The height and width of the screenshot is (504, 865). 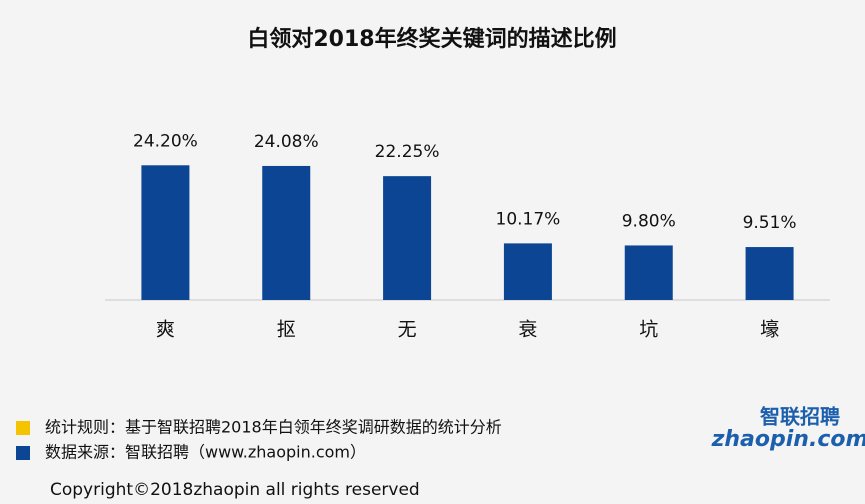 What do you see at coordinates (770, 223) in the screenshot?
I see `value-label: 9.51%` at bounding box center [770, 223].